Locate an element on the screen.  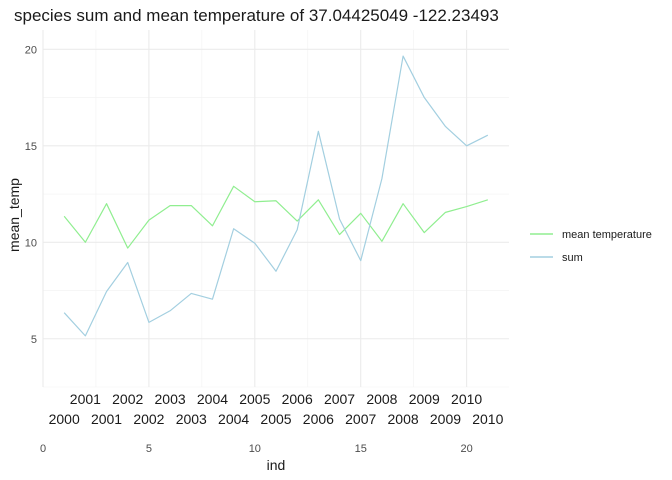
y-tick-label: 20 is located at coordinates (31, 50).